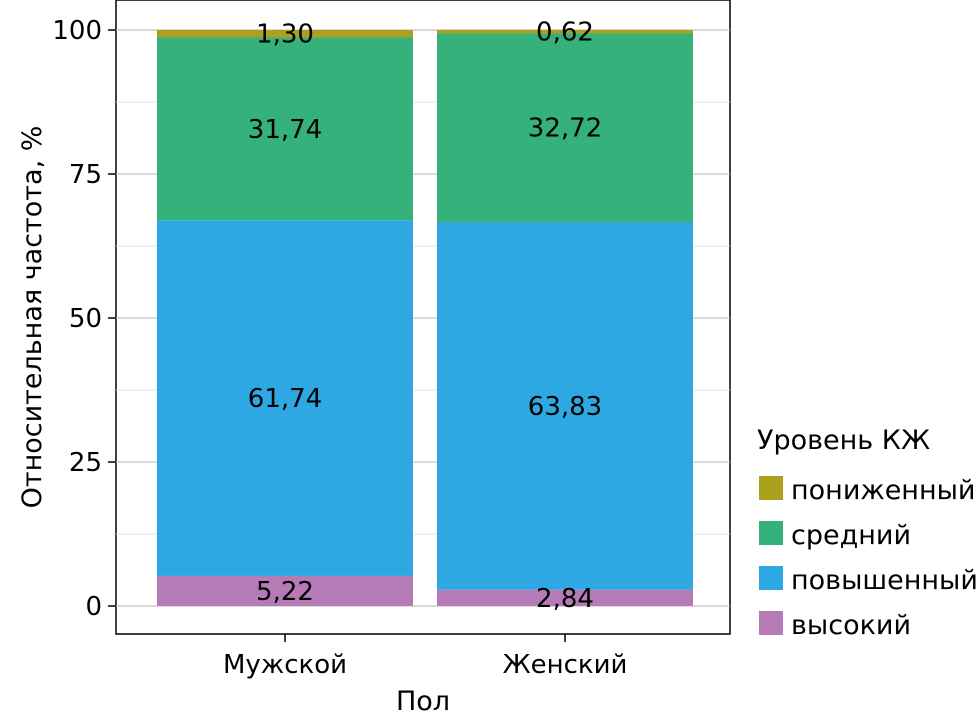 This screenshot has height=726, width=980. I want to click on x-tick-label: Мужской, so click(285, 665).